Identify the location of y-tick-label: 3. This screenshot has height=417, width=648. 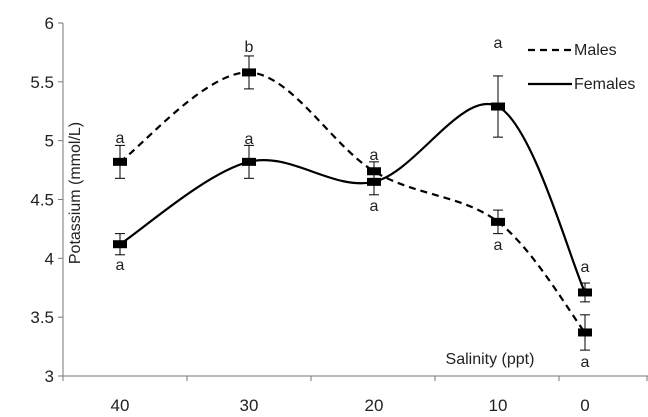
(49, 376).